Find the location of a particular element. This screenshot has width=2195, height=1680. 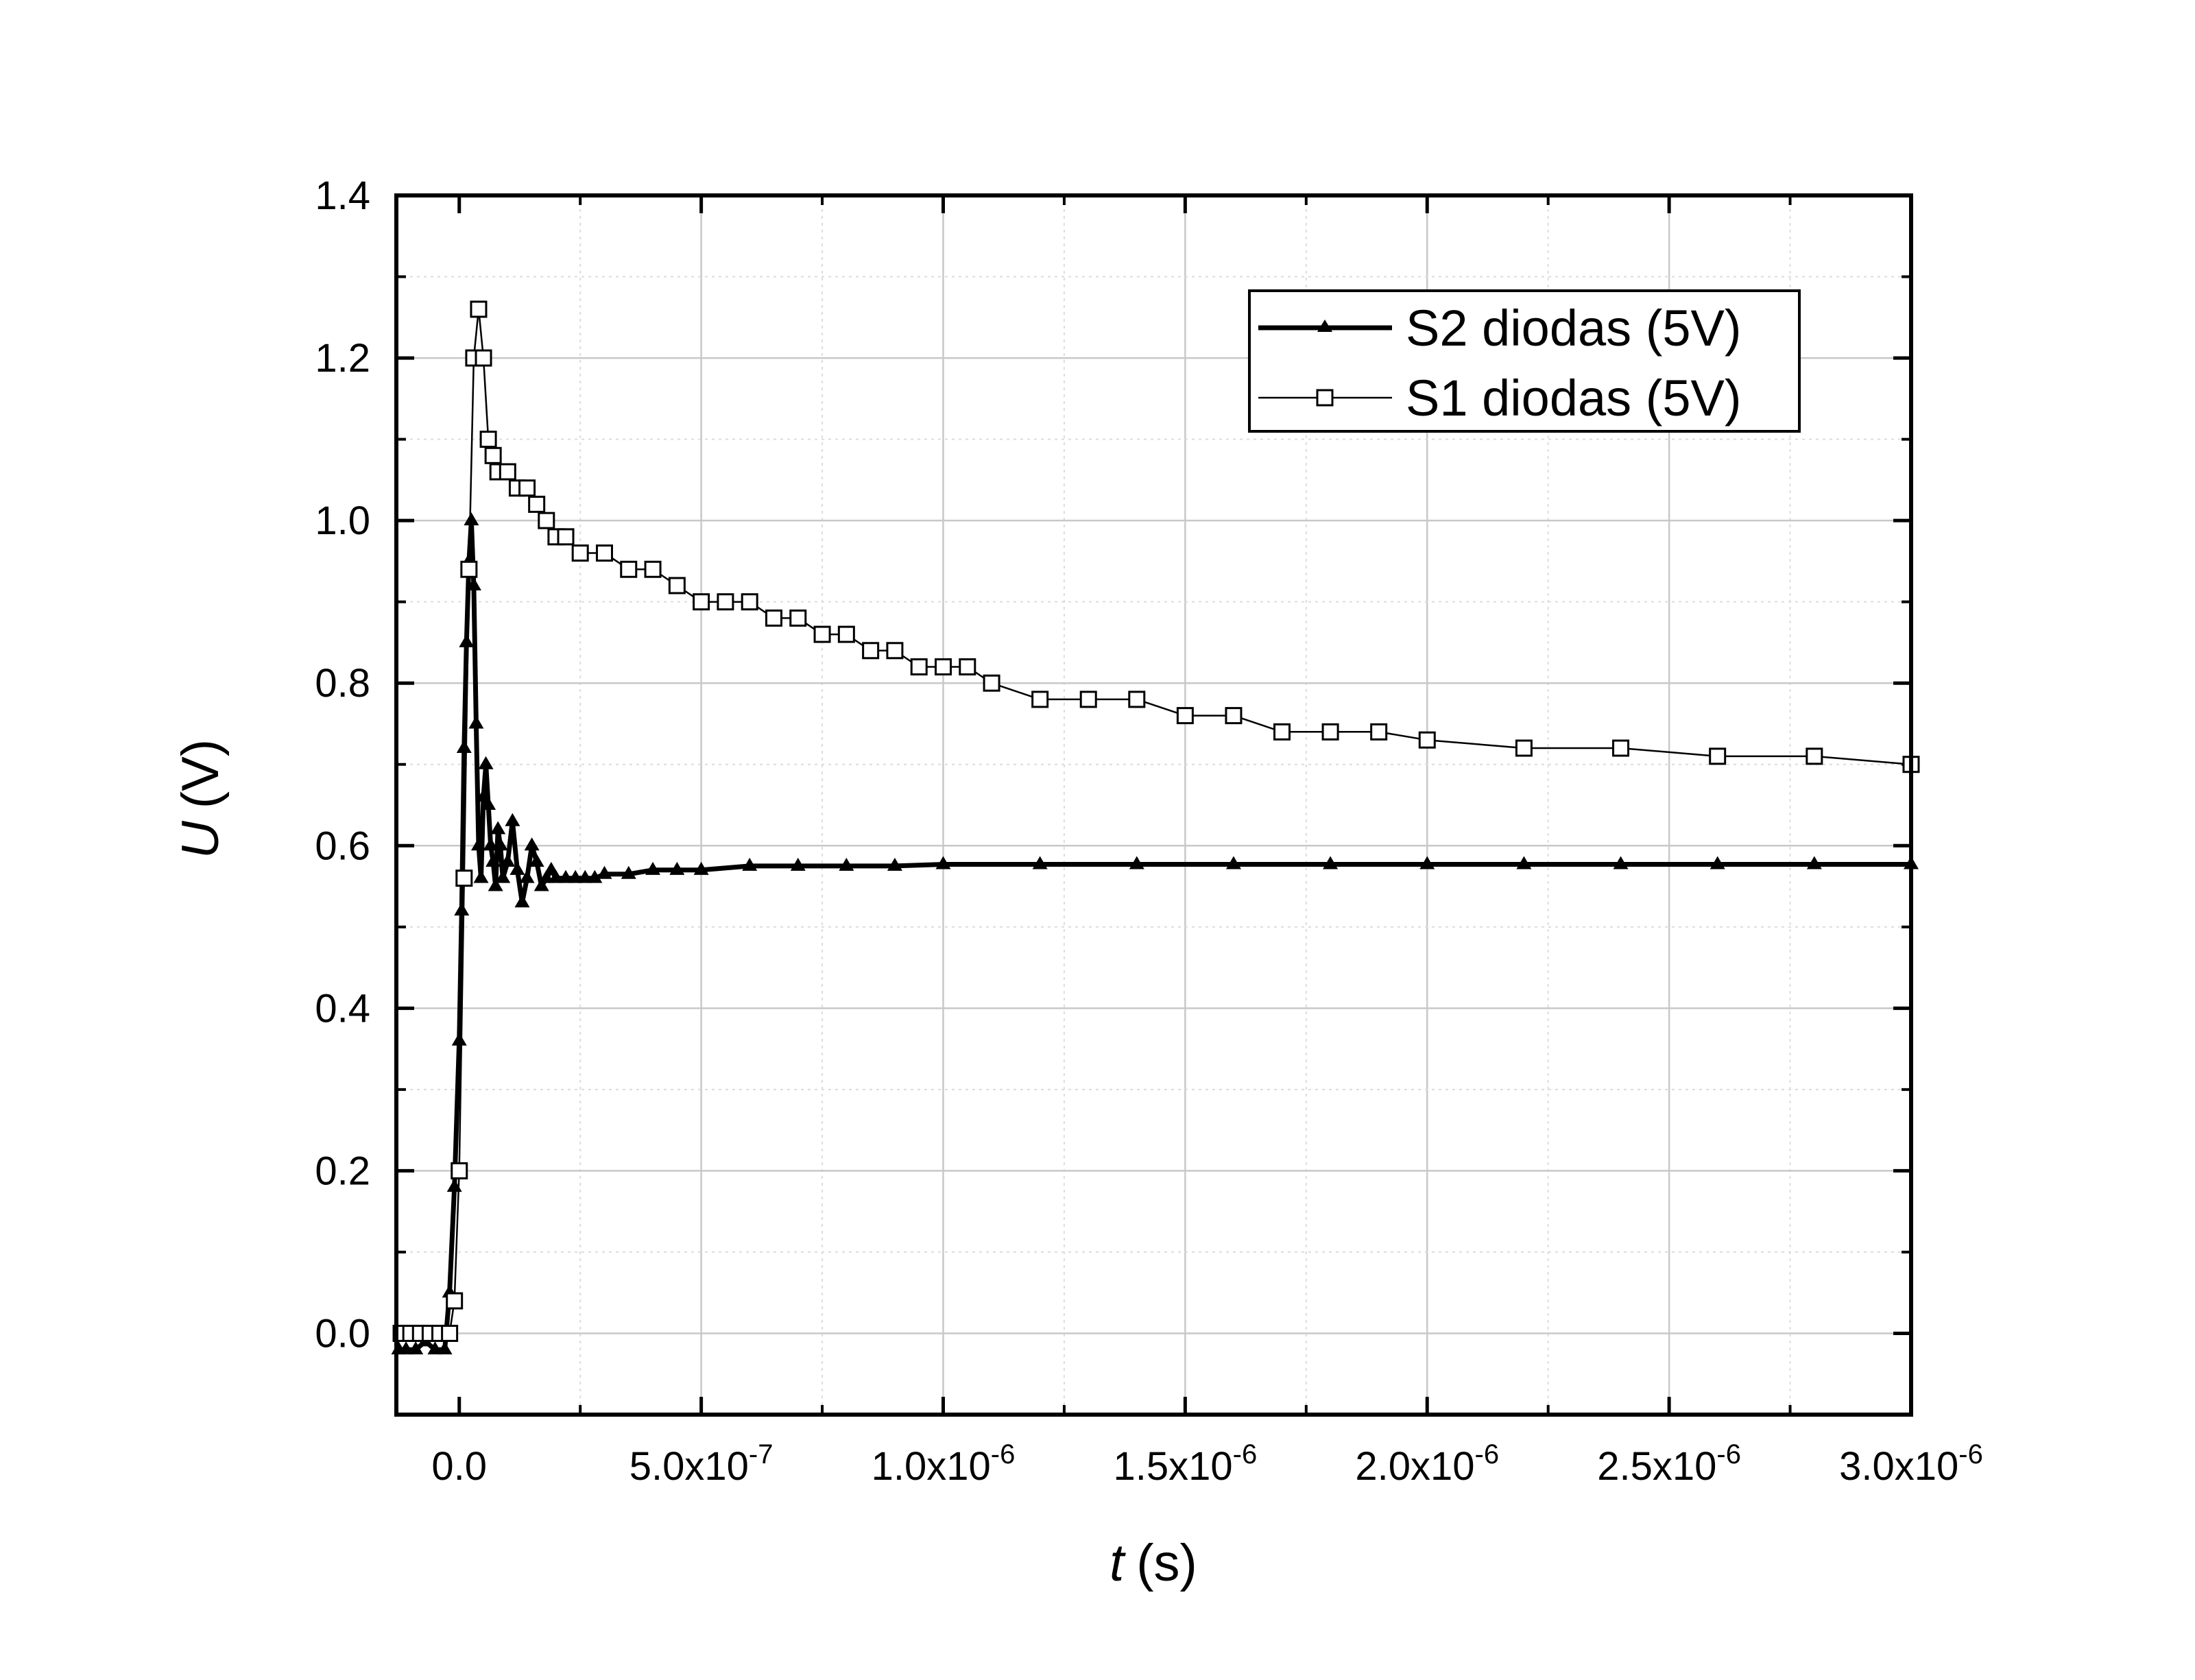

y-axis-symbol: U is located at coordinates (200, 839).